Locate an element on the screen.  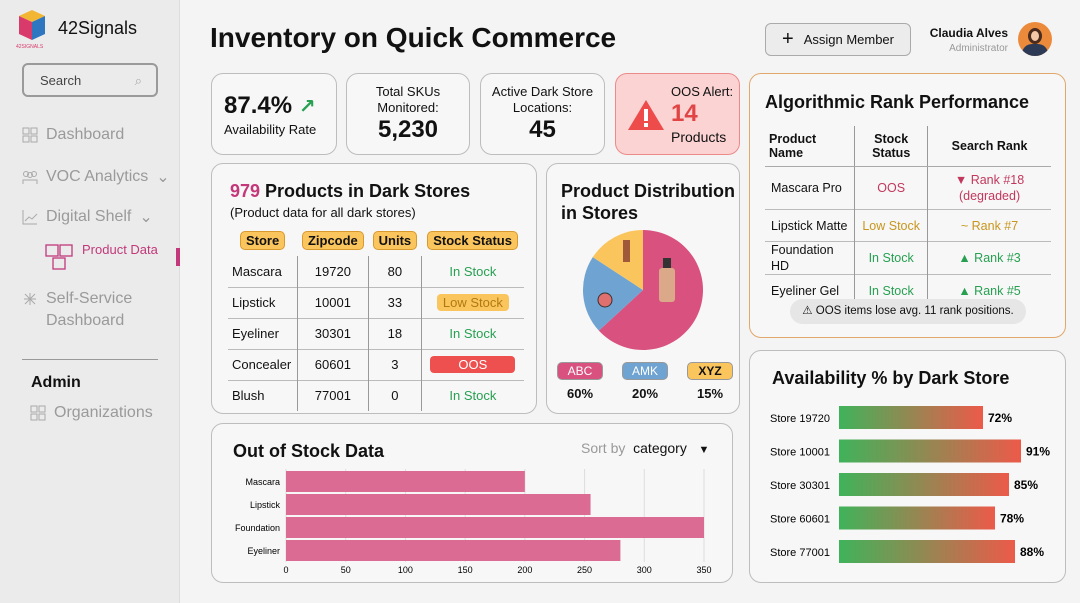
tick-label: 150 is located at coordinates (465, 570).